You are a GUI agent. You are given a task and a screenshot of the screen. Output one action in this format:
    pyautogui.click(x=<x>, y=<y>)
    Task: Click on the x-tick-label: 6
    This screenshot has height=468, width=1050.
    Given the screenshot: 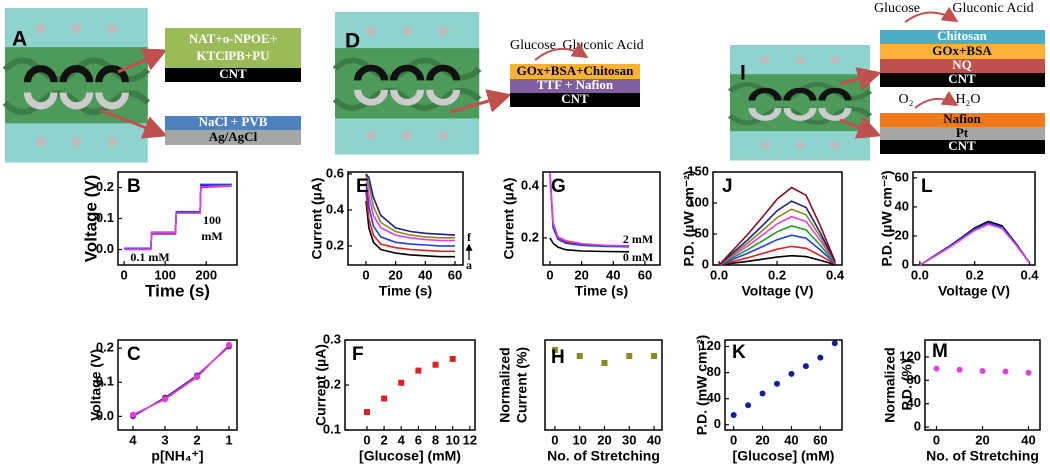 What is the action you would take?
    pyautogui.click(x=418, y=439)
    